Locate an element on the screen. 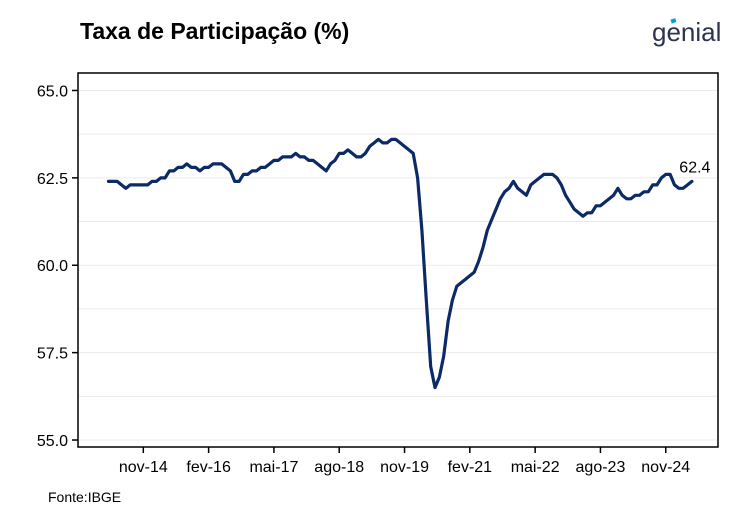 The height and width of the screenshot is (531, 744). genial-logo: genial is located at coordinates (690, 32).